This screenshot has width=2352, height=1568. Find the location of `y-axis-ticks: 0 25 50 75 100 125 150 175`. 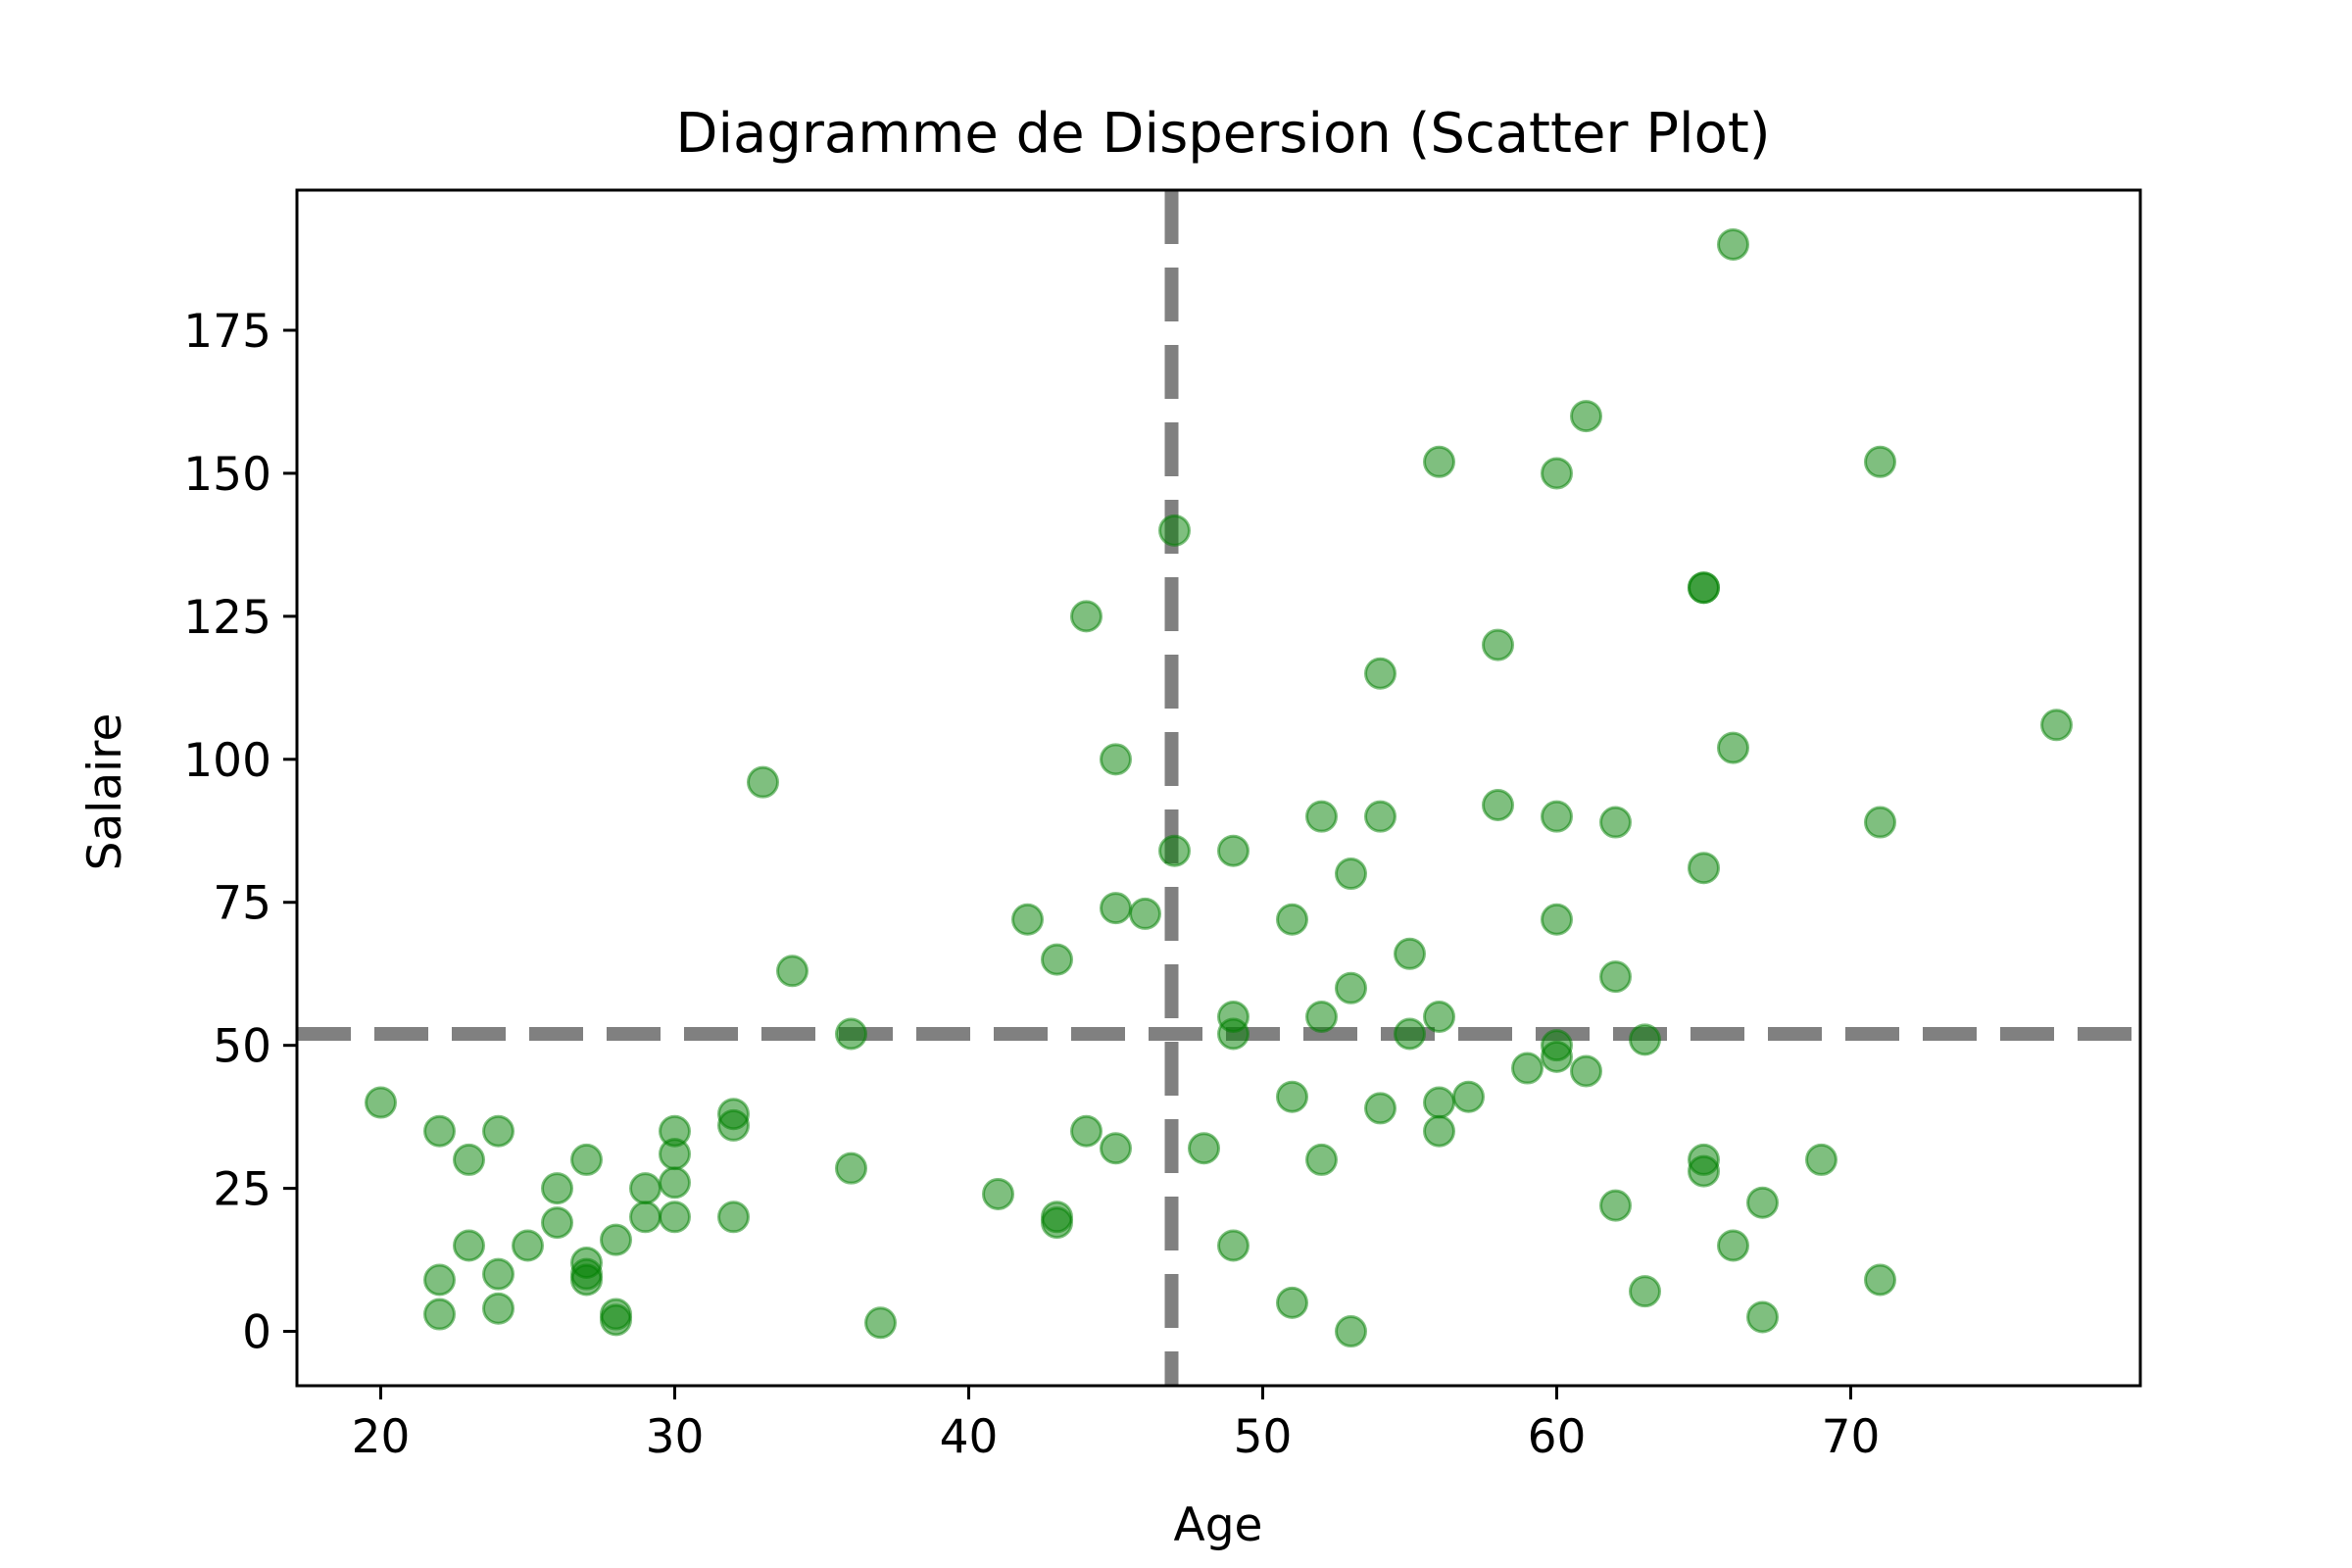

y-axis-ticks: 0 25 50 75 100 125 150 175 is located at coordinates (240, 832).